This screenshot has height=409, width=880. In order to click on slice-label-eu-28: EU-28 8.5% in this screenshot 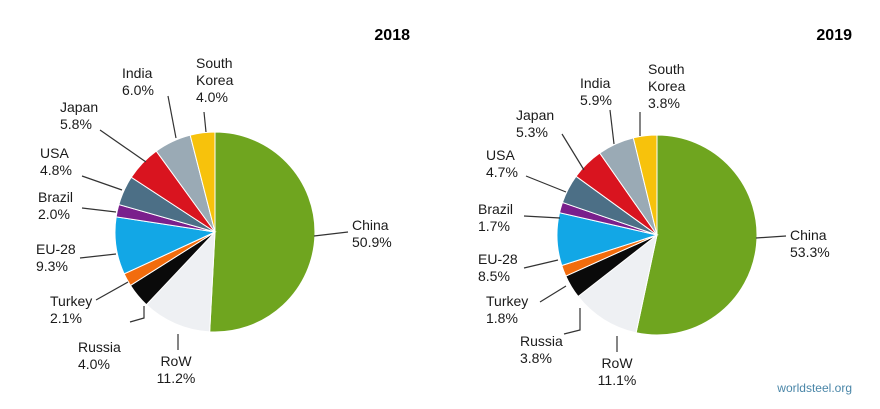, I will do `click(498, 267)`.